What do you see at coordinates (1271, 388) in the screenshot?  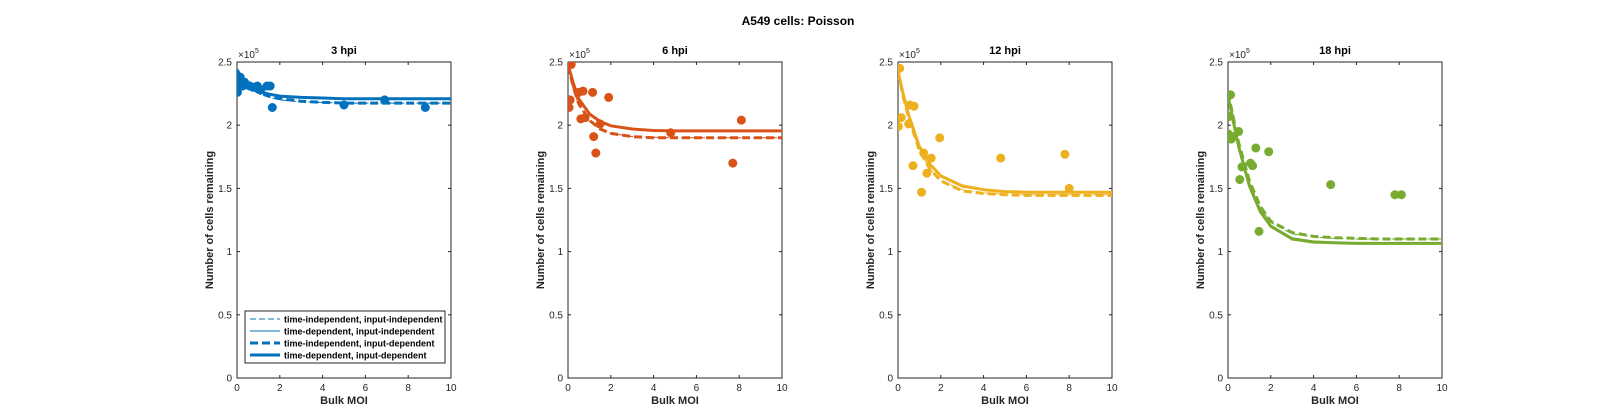 I see `x-tick-label: 2` at bounding box center [1271, 388].